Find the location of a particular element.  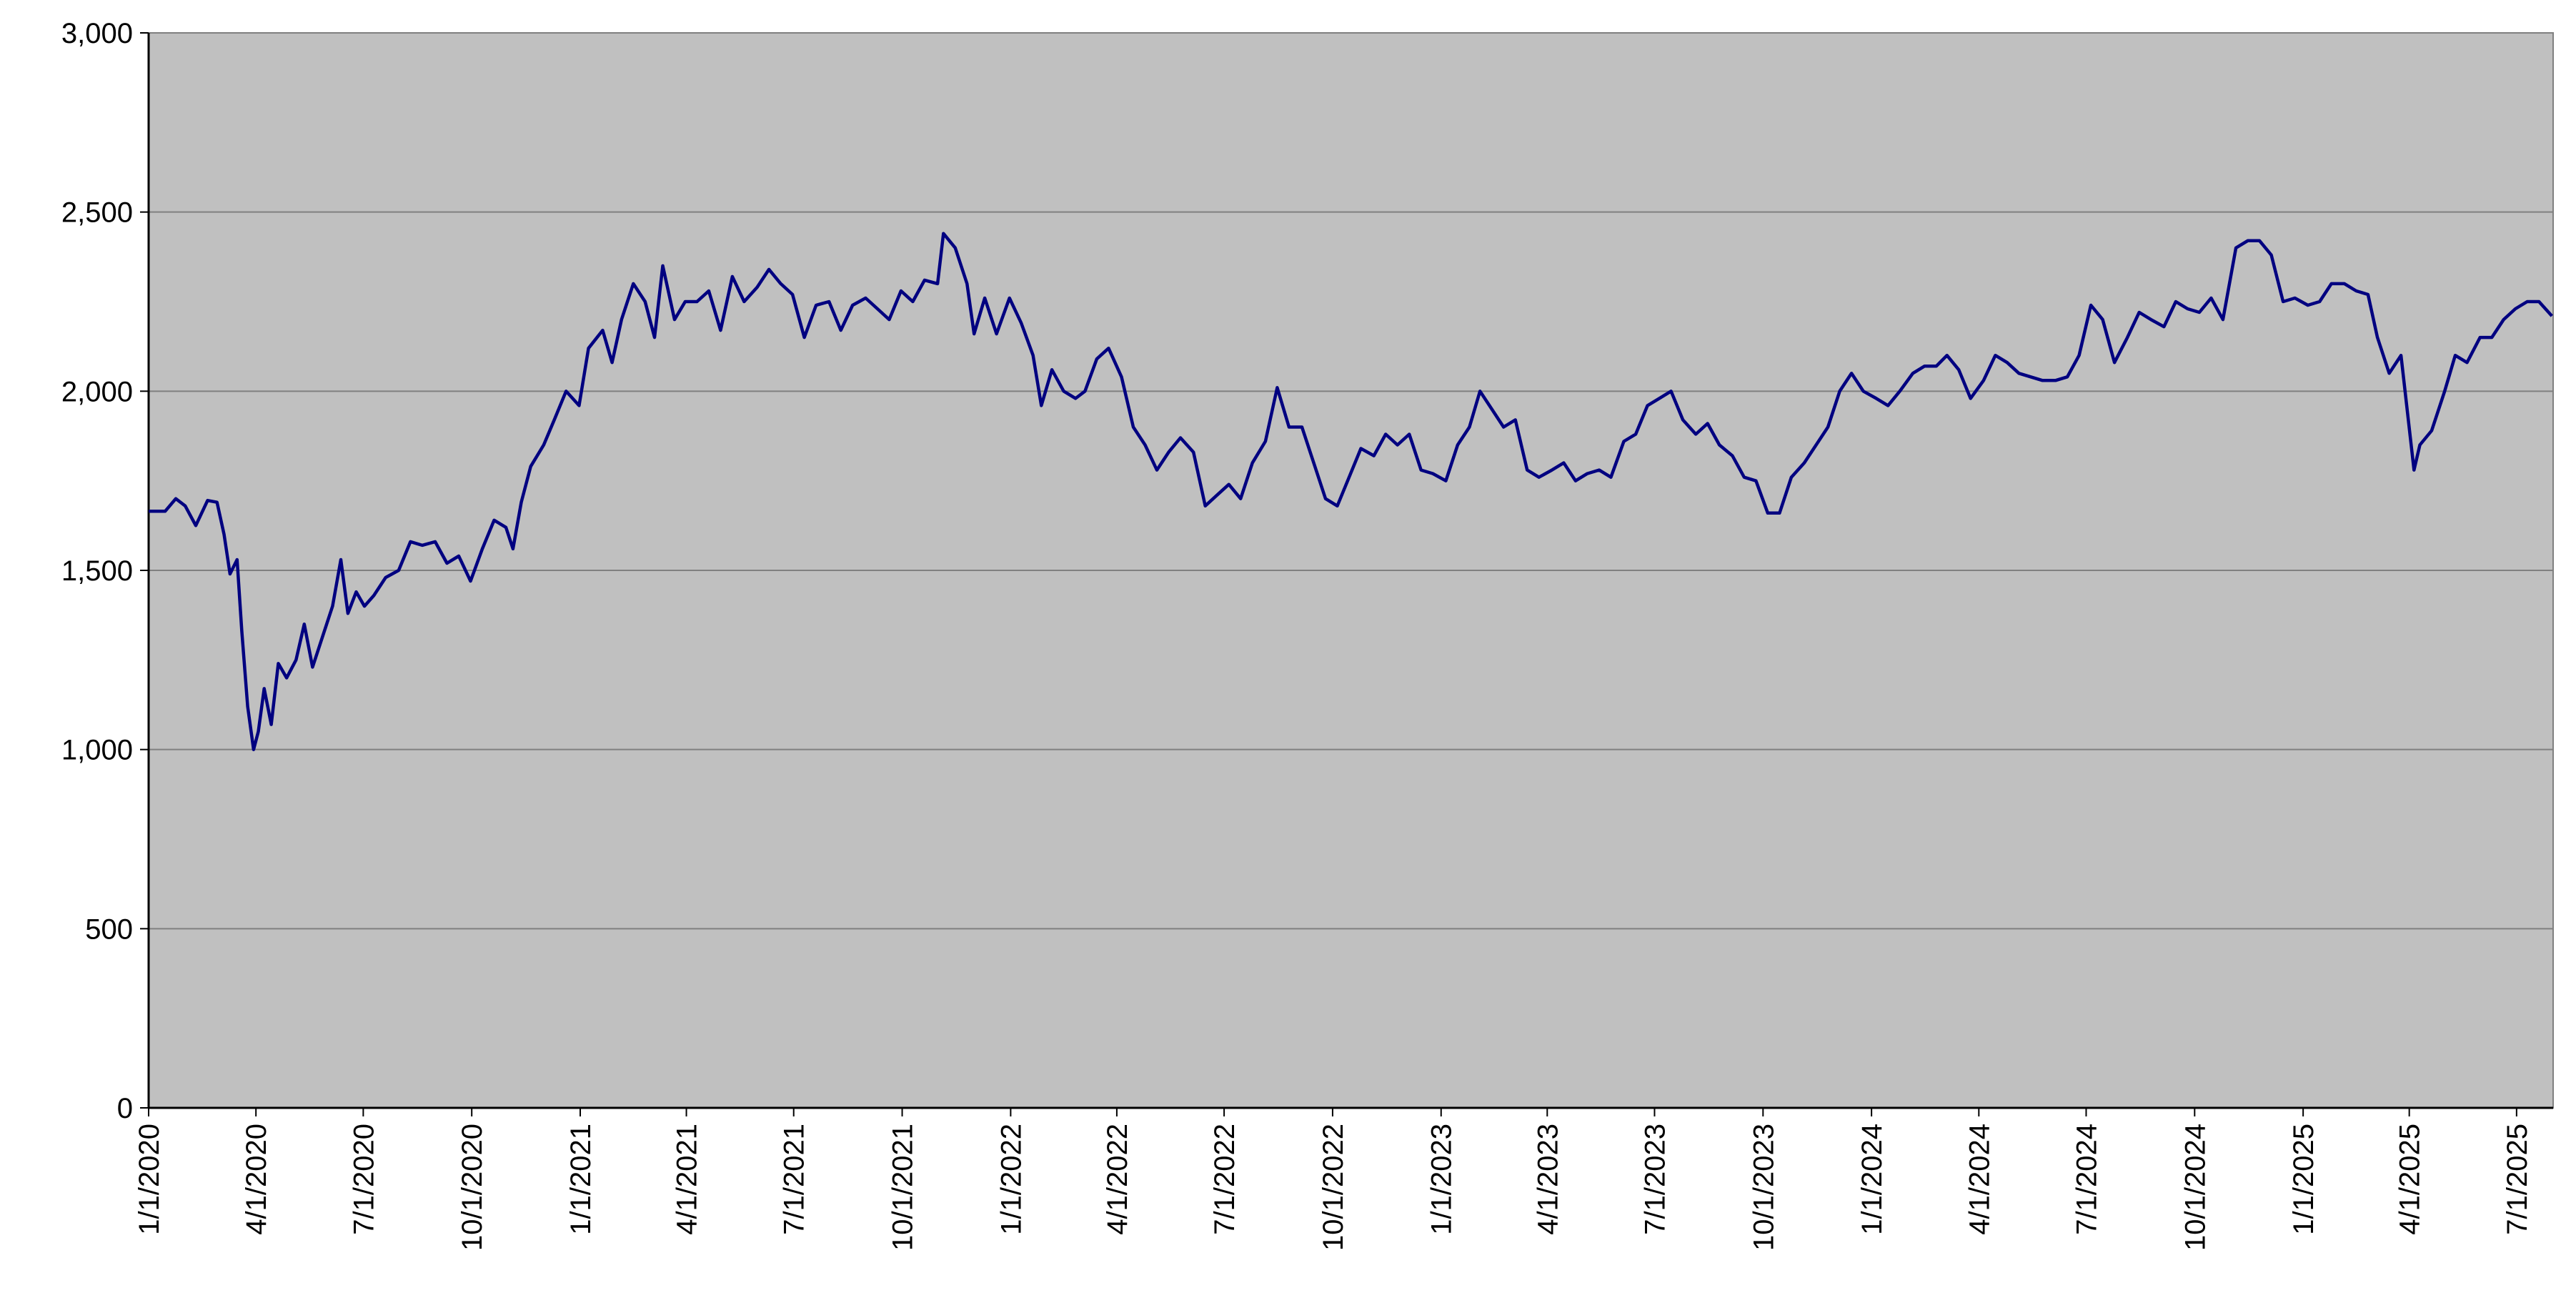

y-tick-label: 3,000 is located at coordinates (97, 33).